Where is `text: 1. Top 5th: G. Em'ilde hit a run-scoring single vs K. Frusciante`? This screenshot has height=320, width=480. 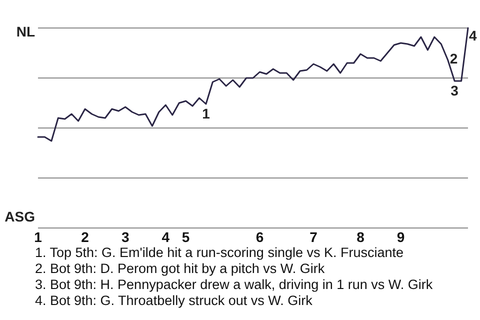
text: 1. Top 5th: G. Em'ilde hit a run-scoring single vs K. Frusciante is located at coordinates (219, 252).